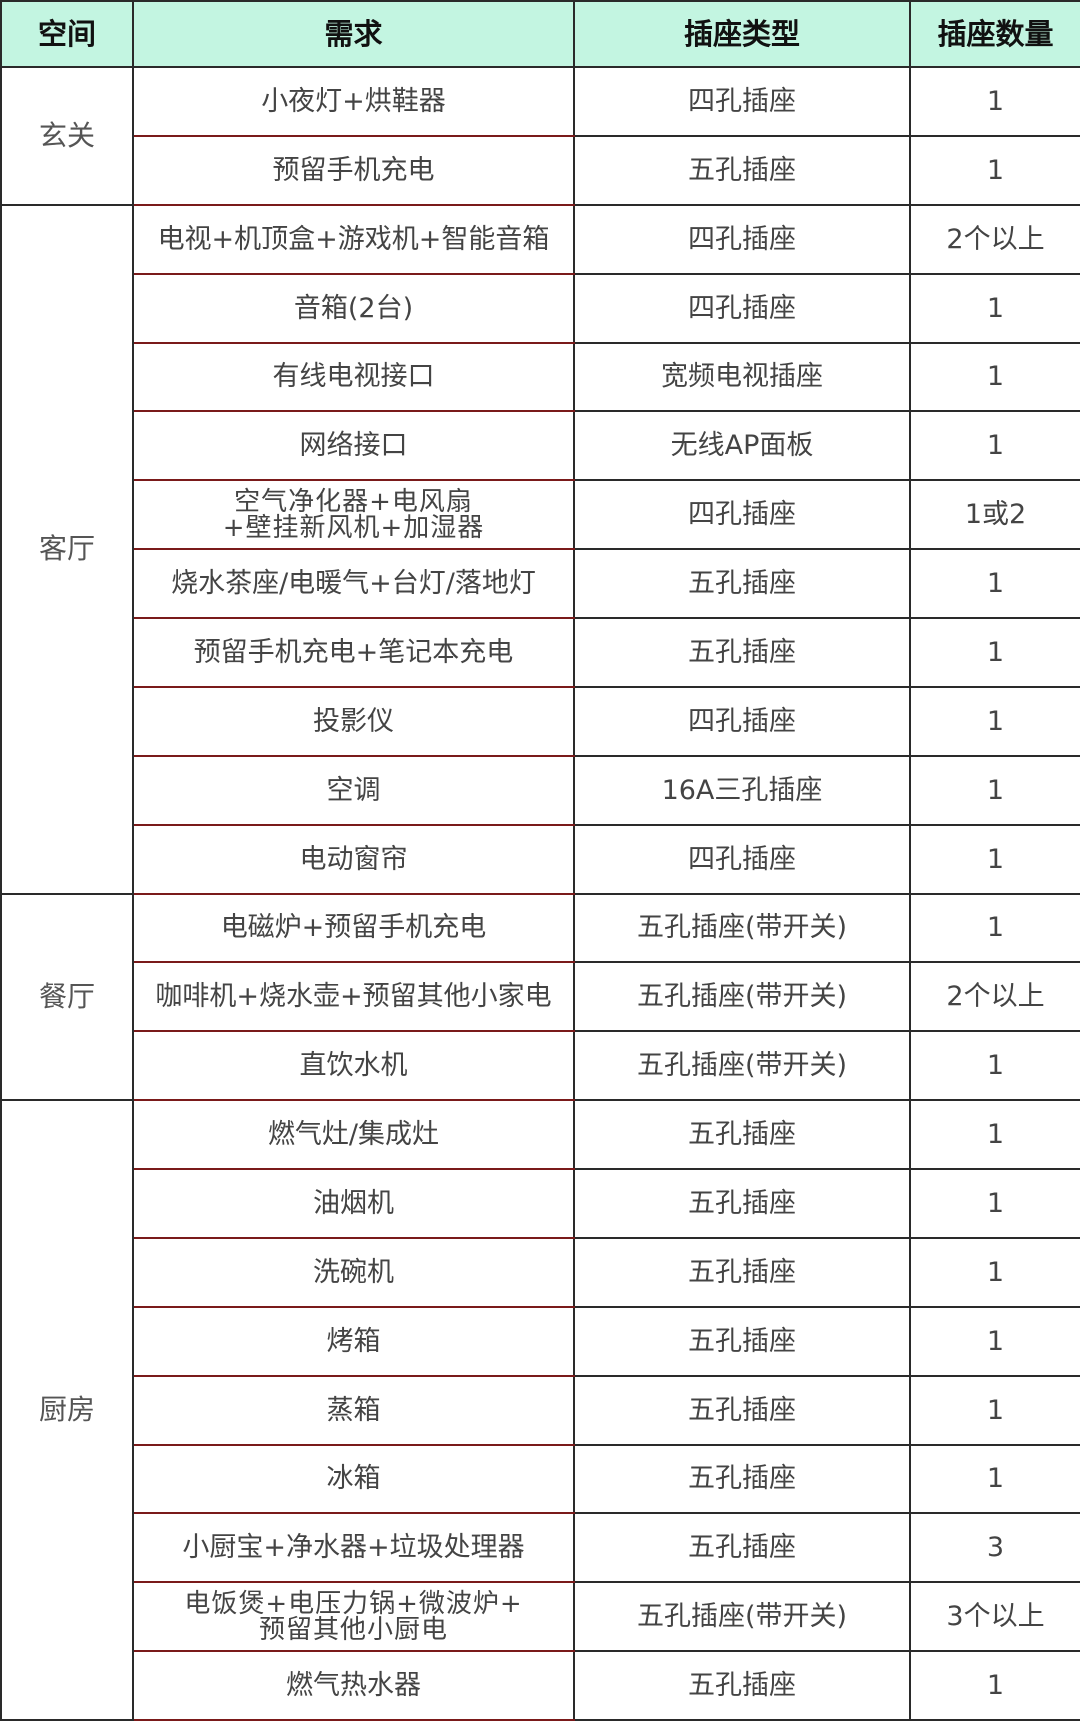 Image resolution: width=1080 pixels, height=1721 pixels. I want to click on table-row: 网络接口 无线AP面板 1, so click(540, 446).